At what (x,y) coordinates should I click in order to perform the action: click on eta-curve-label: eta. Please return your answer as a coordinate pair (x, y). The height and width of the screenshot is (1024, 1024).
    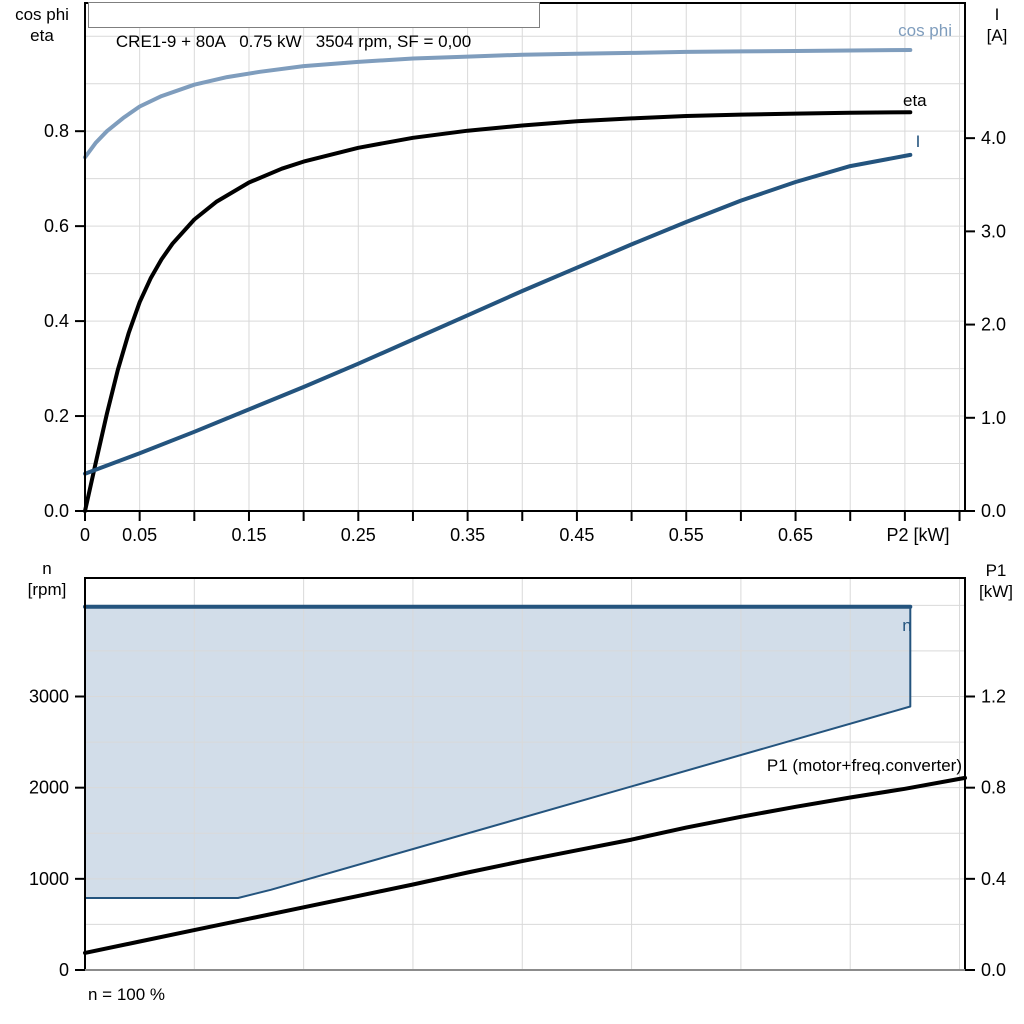
    Looking at the image, I should click on (915, 100).